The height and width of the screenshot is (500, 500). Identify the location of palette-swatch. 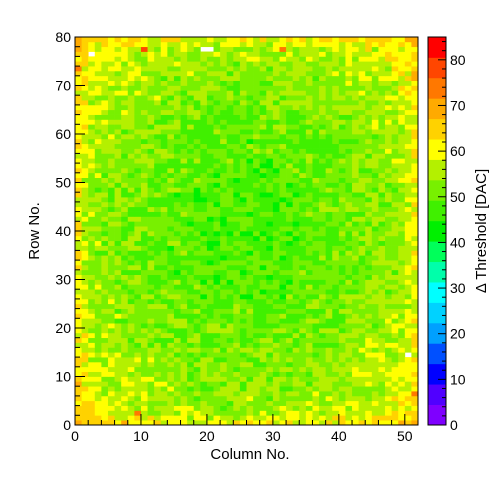
(437, 211).